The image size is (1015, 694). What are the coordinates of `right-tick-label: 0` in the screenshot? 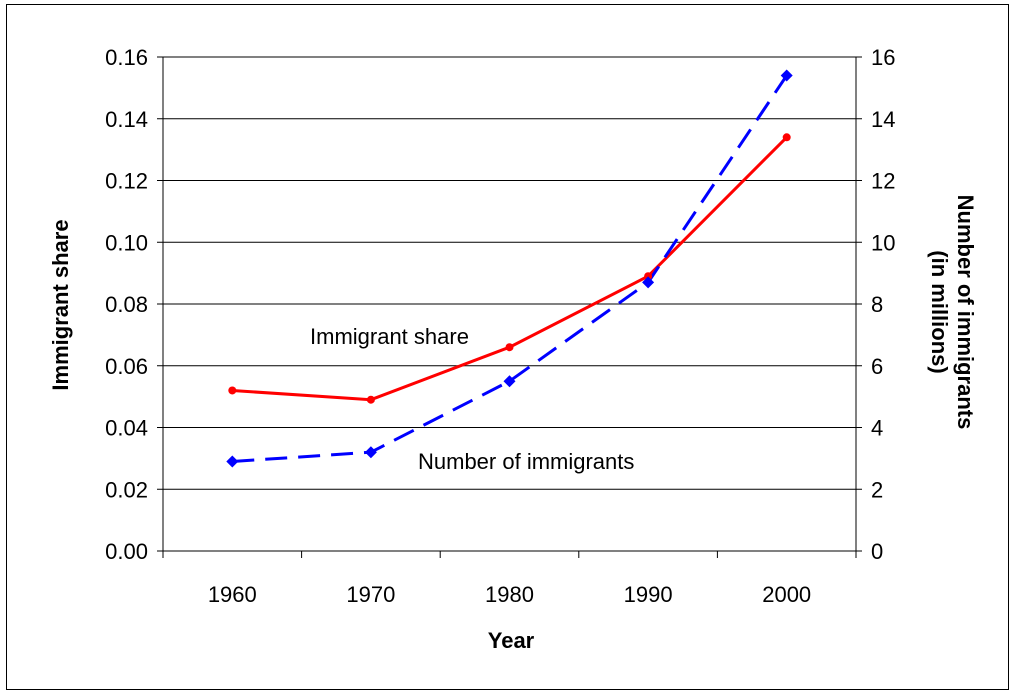 It's located at (877, 551).